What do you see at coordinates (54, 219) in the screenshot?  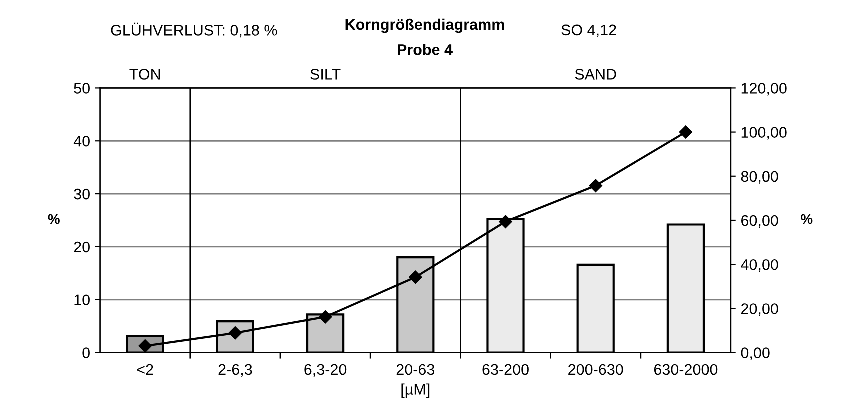 I see `y-axis-title: %` at bounding box center [54, 219].